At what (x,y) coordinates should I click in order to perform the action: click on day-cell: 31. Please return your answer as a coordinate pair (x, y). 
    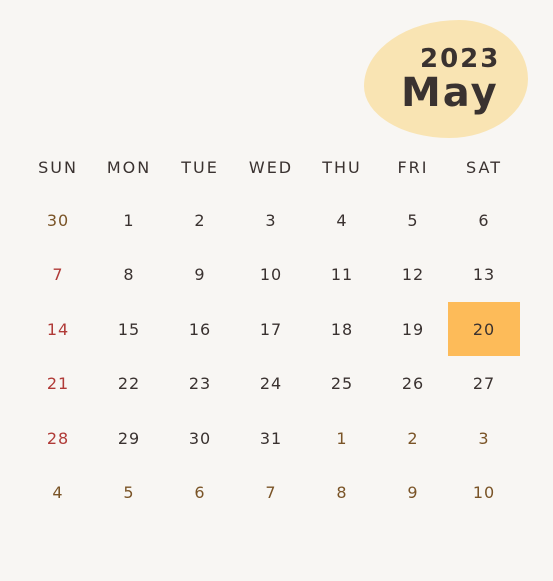
    Looking at the image, I should click on (271, 438).